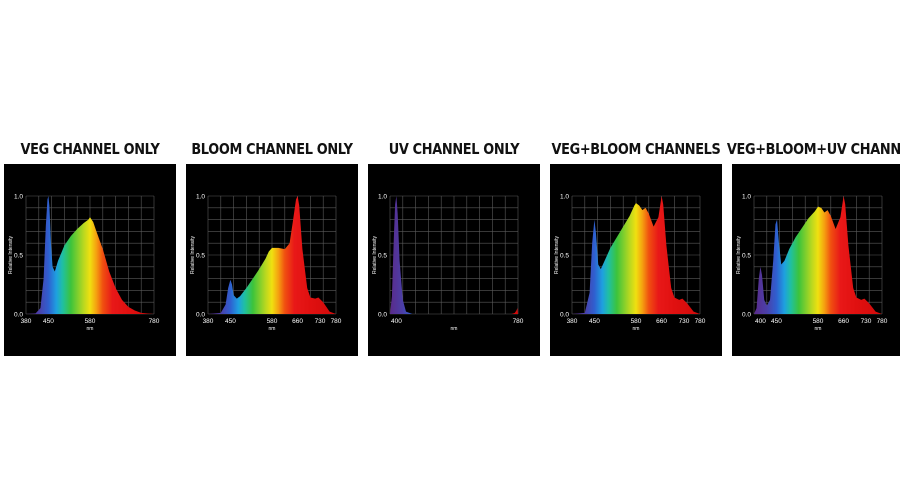 Image resolution: width=900 pixels, height=500 pixels. Describe the element at coordinates (636, 149) in the screenshot. I see `panel-title: VEG+BLOOM CHANNELS` at that location.